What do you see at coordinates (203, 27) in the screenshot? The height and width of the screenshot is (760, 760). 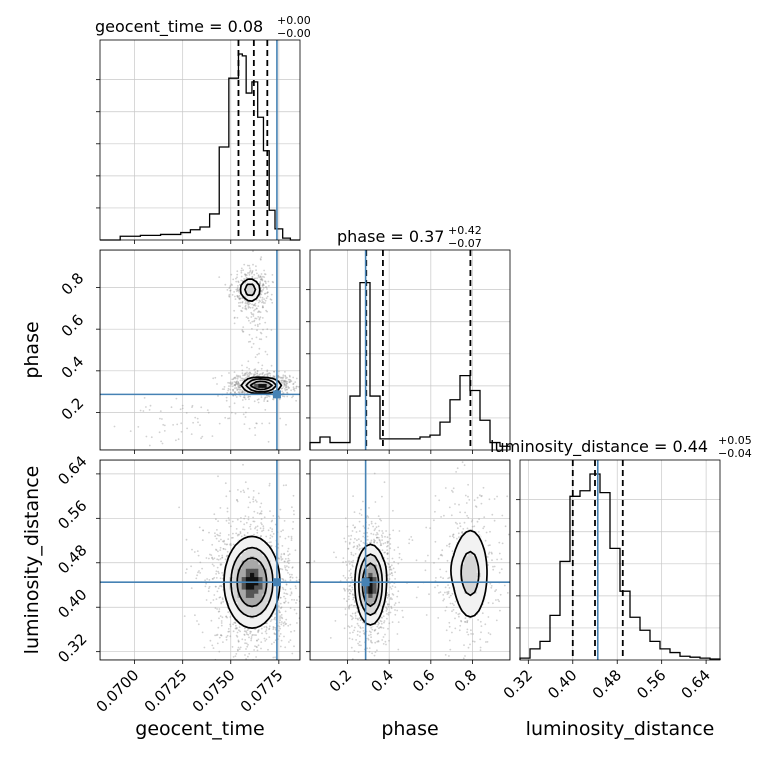 I see `title-geocent-time: geocent_time = 0.08 +0.00 −0.00` at bounding box center [203, 27].